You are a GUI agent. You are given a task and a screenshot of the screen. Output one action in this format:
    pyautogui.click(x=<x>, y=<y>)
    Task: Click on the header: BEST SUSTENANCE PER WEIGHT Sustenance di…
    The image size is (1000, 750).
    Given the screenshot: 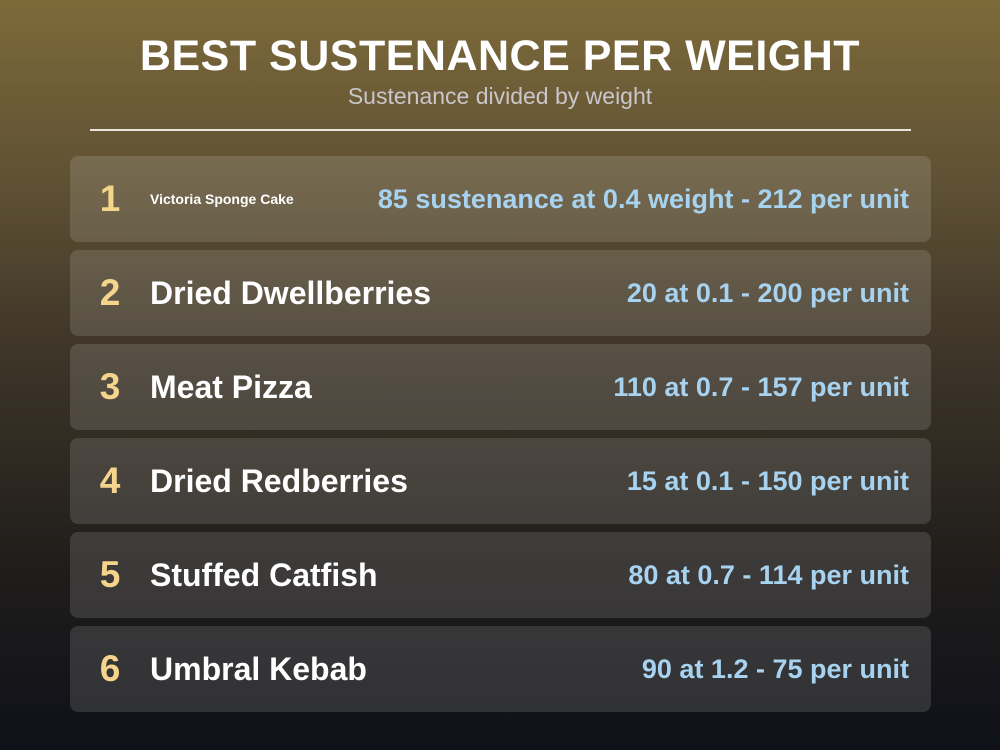 What is the action you would take?
    pyautogui.click(x=500, y=70)
    